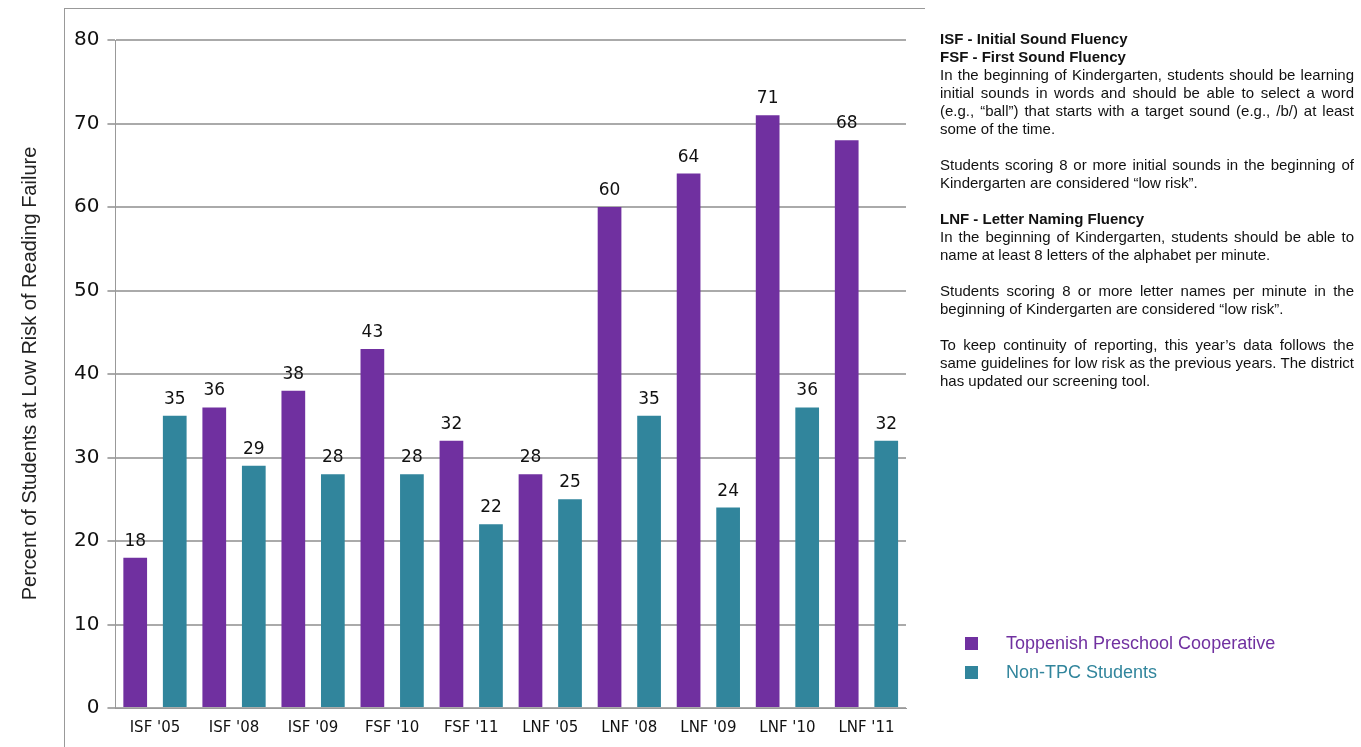 The image size is (1361, 747). What do you see at coordinates (234, 726) in the screenshot?
I see `x-tick-label: ISF '08` at bounding box center [234, 726].